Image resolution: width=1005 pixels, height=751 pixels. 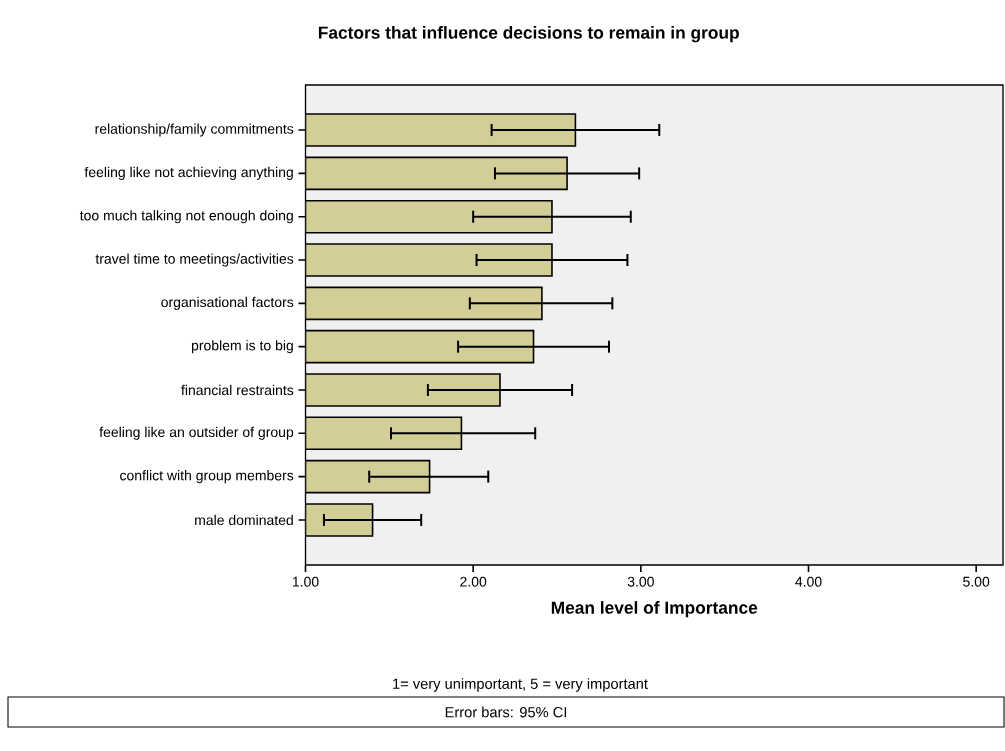 What do you see at coordinates (528, 34) in the screenshot?
I see `chart-title: Factors that influence decisions to remain in group` at bounding box center [528, 34].